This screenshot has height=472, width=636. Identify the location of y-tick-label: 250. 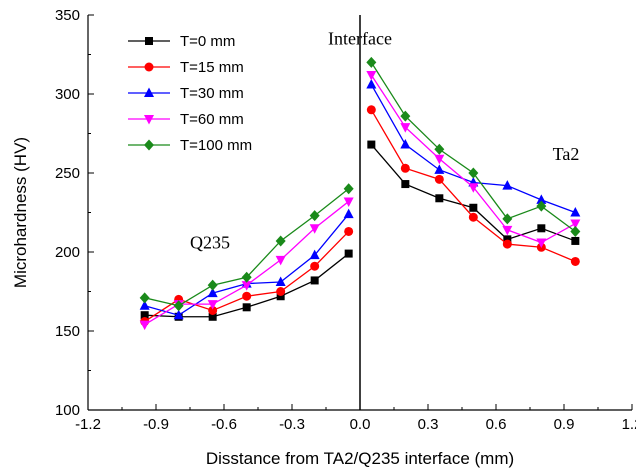
(67, 173).